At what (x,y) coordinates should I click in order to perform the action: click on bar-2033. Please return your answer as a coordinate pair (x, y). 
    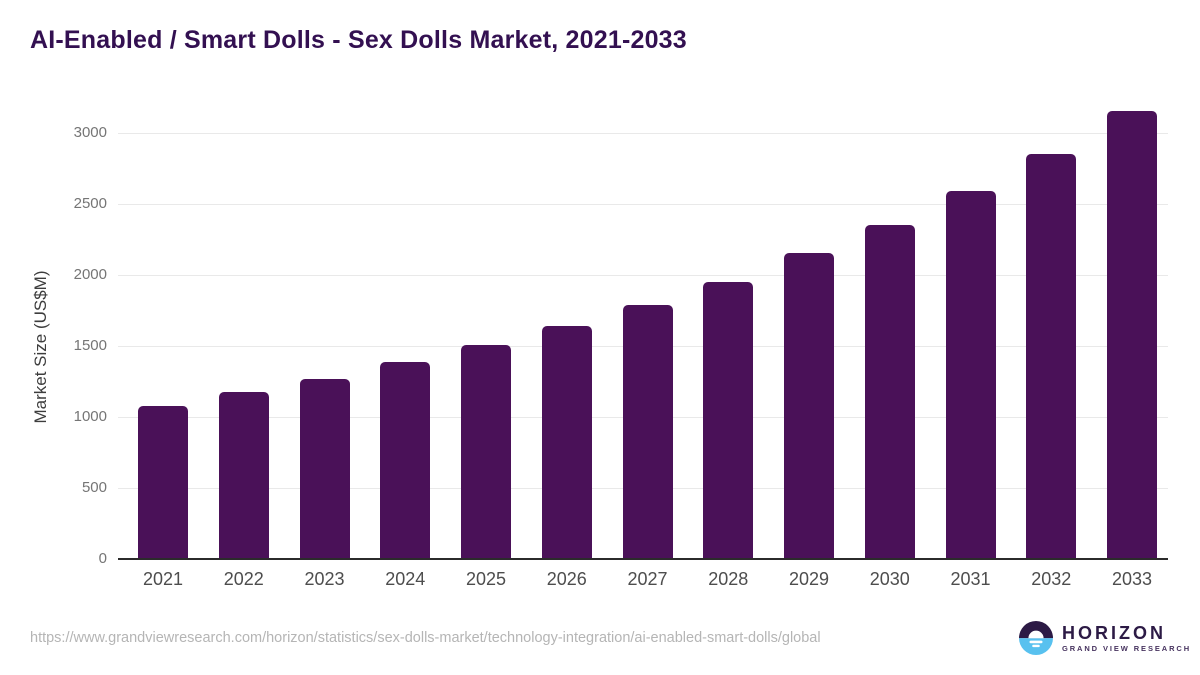
    Looking at the image, I should click on (1132, 335).